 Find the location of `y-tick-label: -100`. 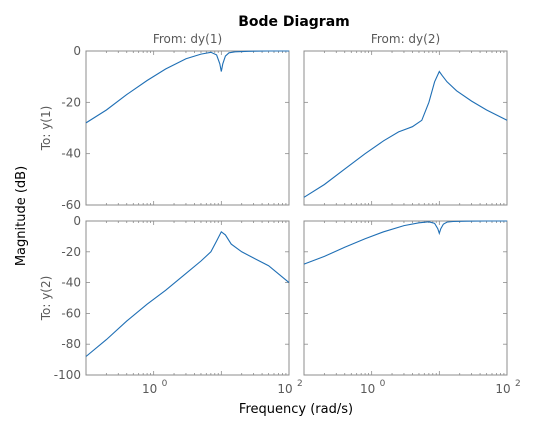

y-tick-label: -100 is located at coordinates (67, 375).